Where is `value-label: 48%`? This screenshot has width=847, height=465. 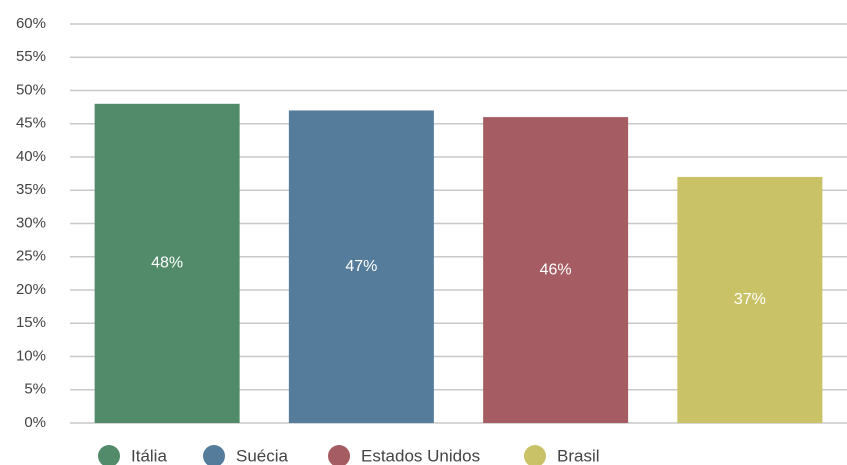 value-label: 48% is located at coordinates (167, 263).